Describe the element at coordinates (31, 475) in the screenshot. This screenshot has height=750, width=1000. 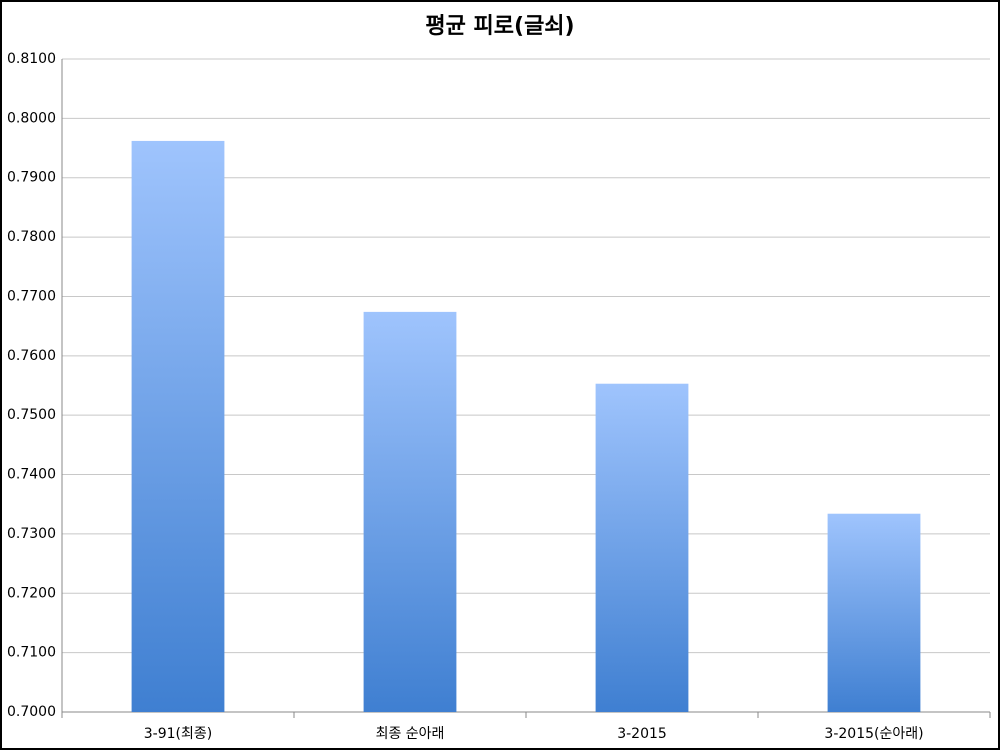
I see `y-tick-label: 0.7400` at that location.